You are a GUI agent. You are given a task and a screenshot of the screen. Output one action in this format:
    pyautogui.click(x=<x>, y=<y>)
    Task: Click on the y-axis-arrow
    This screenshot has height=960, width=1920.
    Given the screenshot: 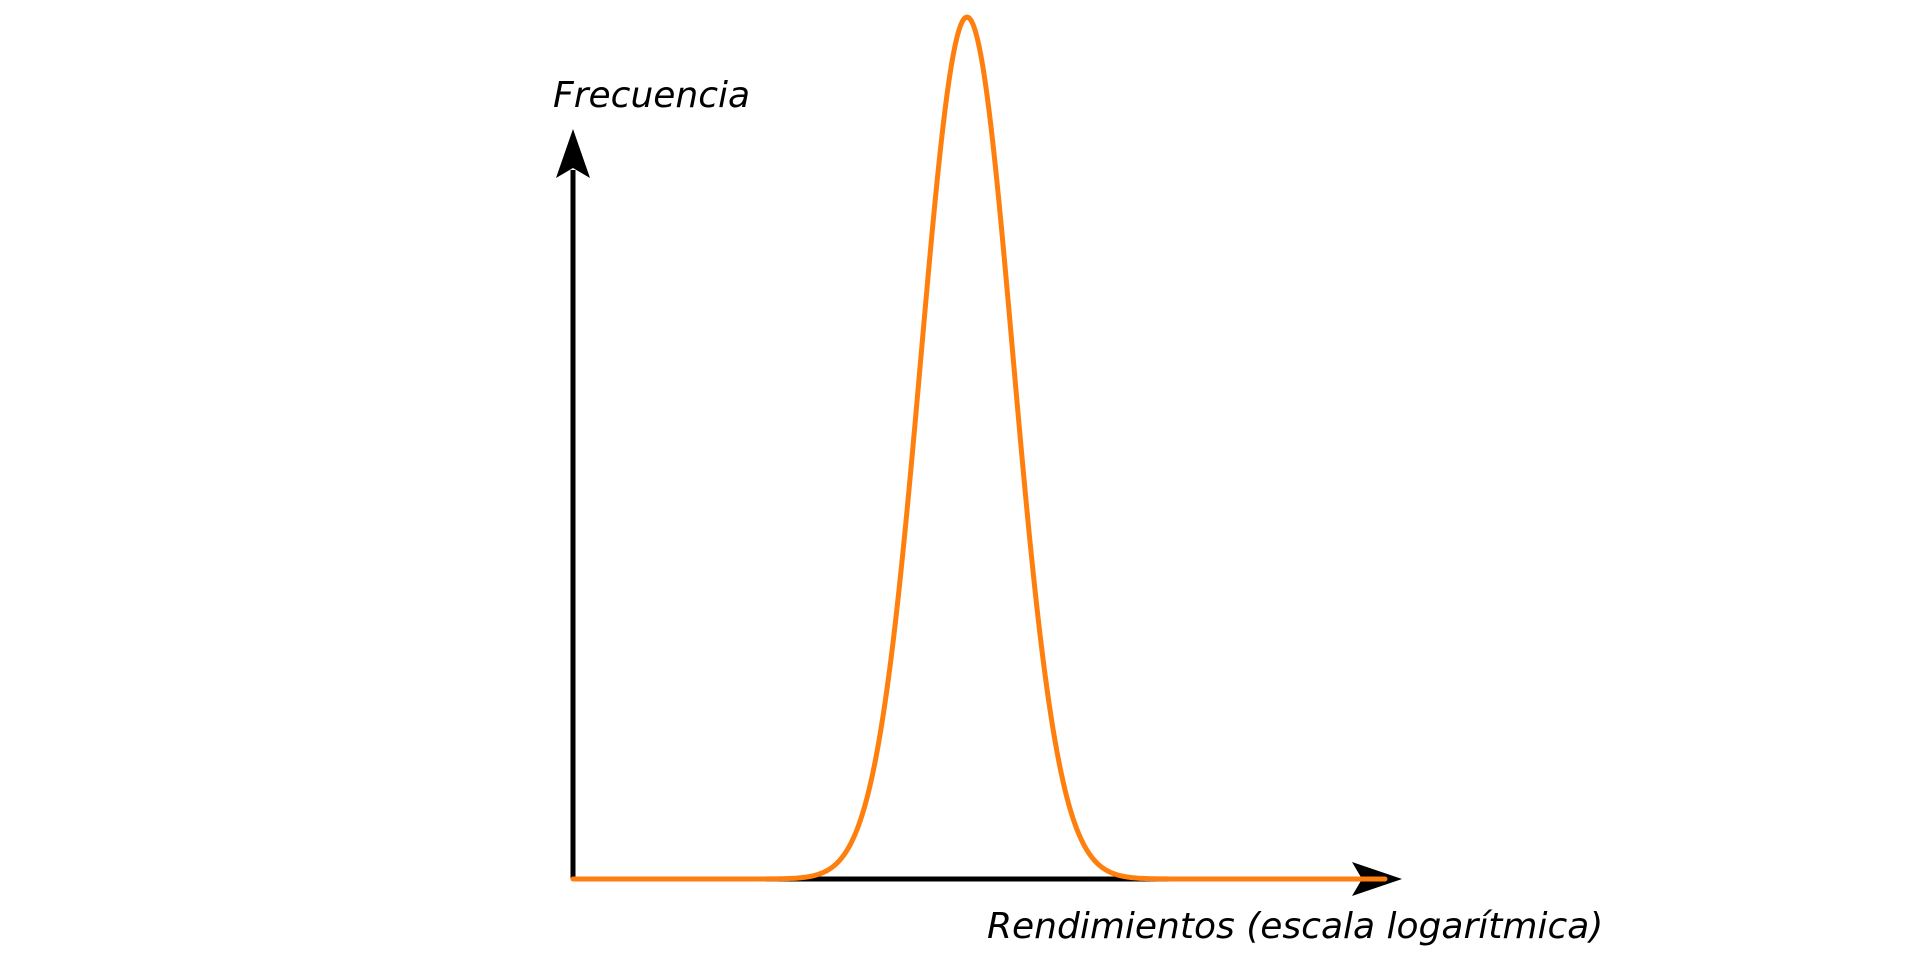 What is the action you would take?
    pyautogui.click(x=573, y=153)
    